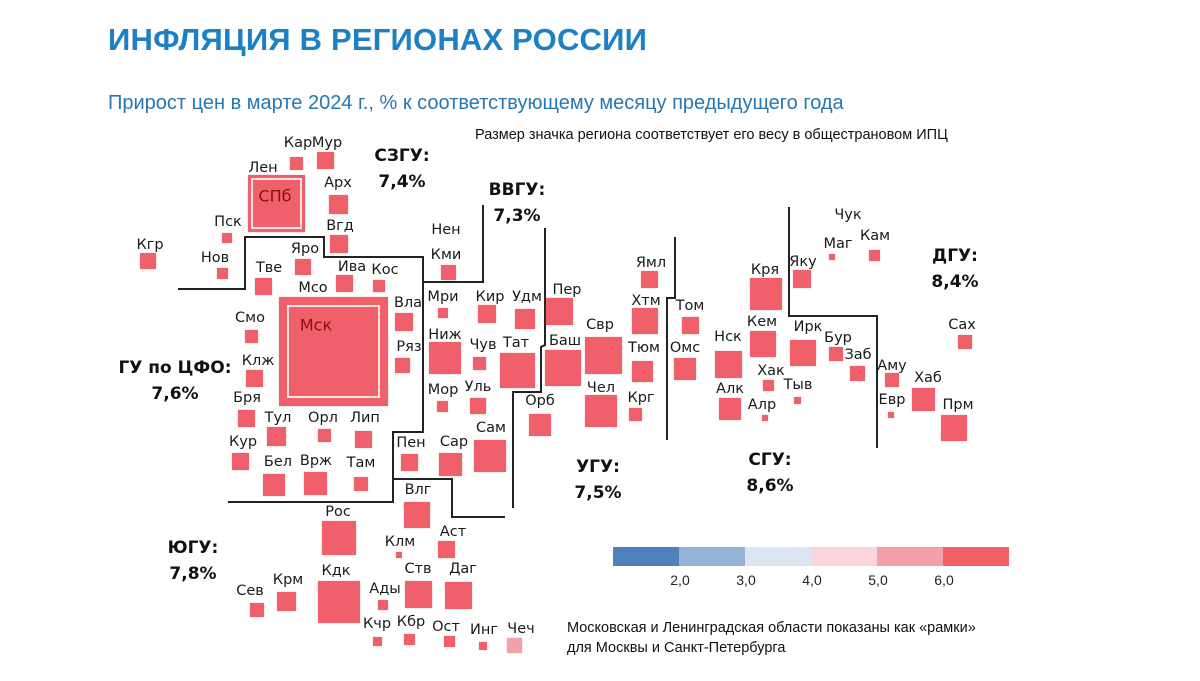 The width and height of the screenshot is (1200, 681). I want to click on region-label: Лип, so click(365, 418).